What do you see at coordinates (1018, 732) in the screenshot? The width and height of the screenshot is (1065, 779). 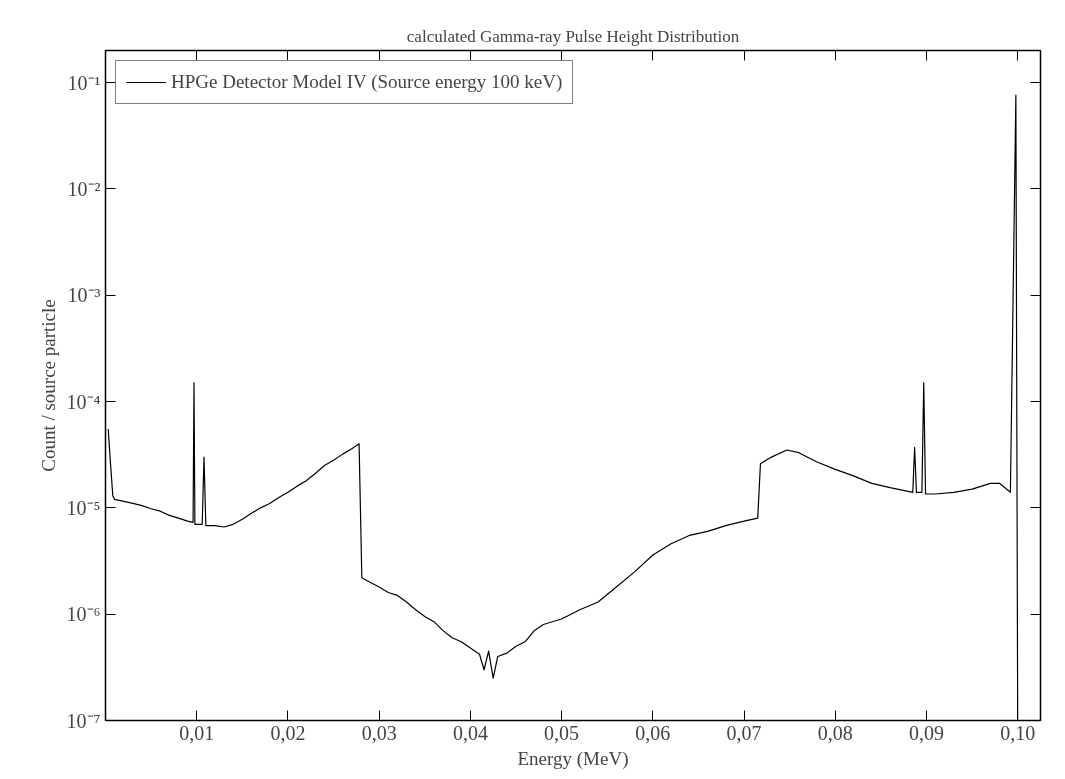 I see `x-tick-label: 0,10` at bounding box center [1018, 732].